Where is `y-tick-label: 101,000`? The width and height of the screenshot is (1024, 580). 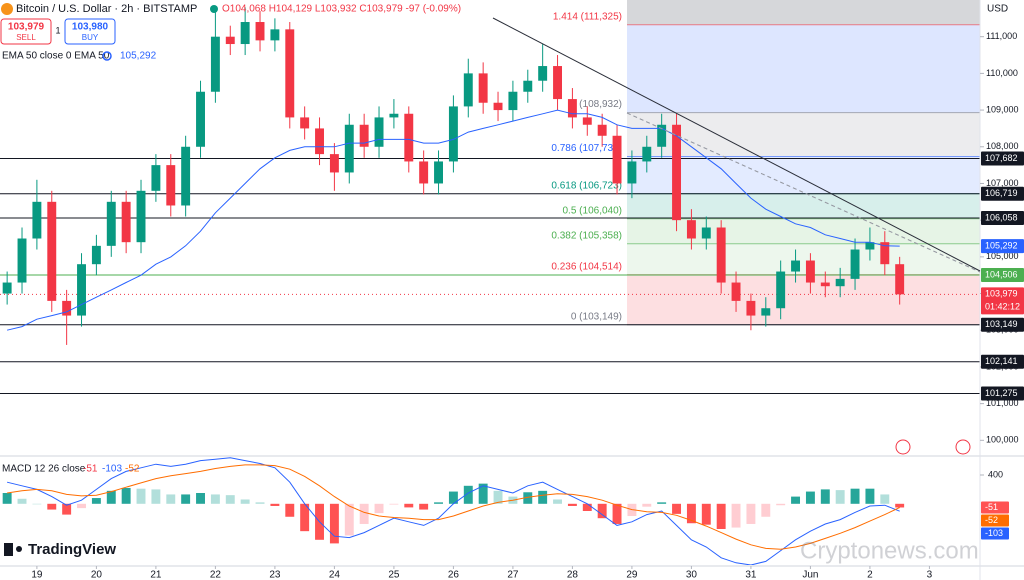
y-tick-label: 101,000 is located at coordinates (1002, 403).